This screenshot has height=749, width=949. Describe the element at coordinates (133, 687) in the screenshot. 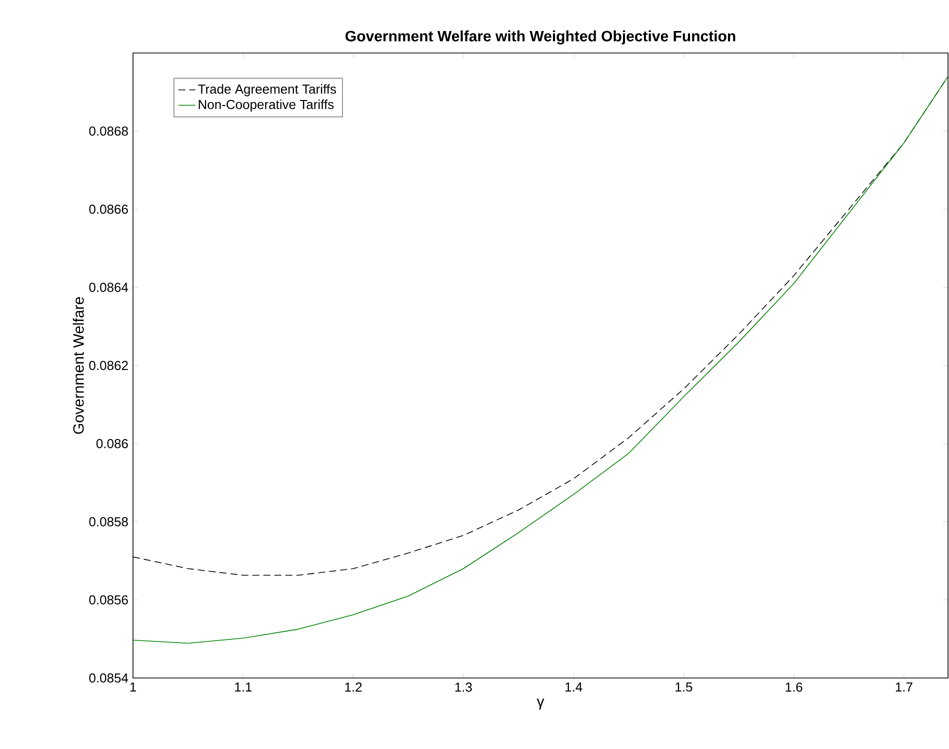

I see `x-tick-label: 1` at that location.